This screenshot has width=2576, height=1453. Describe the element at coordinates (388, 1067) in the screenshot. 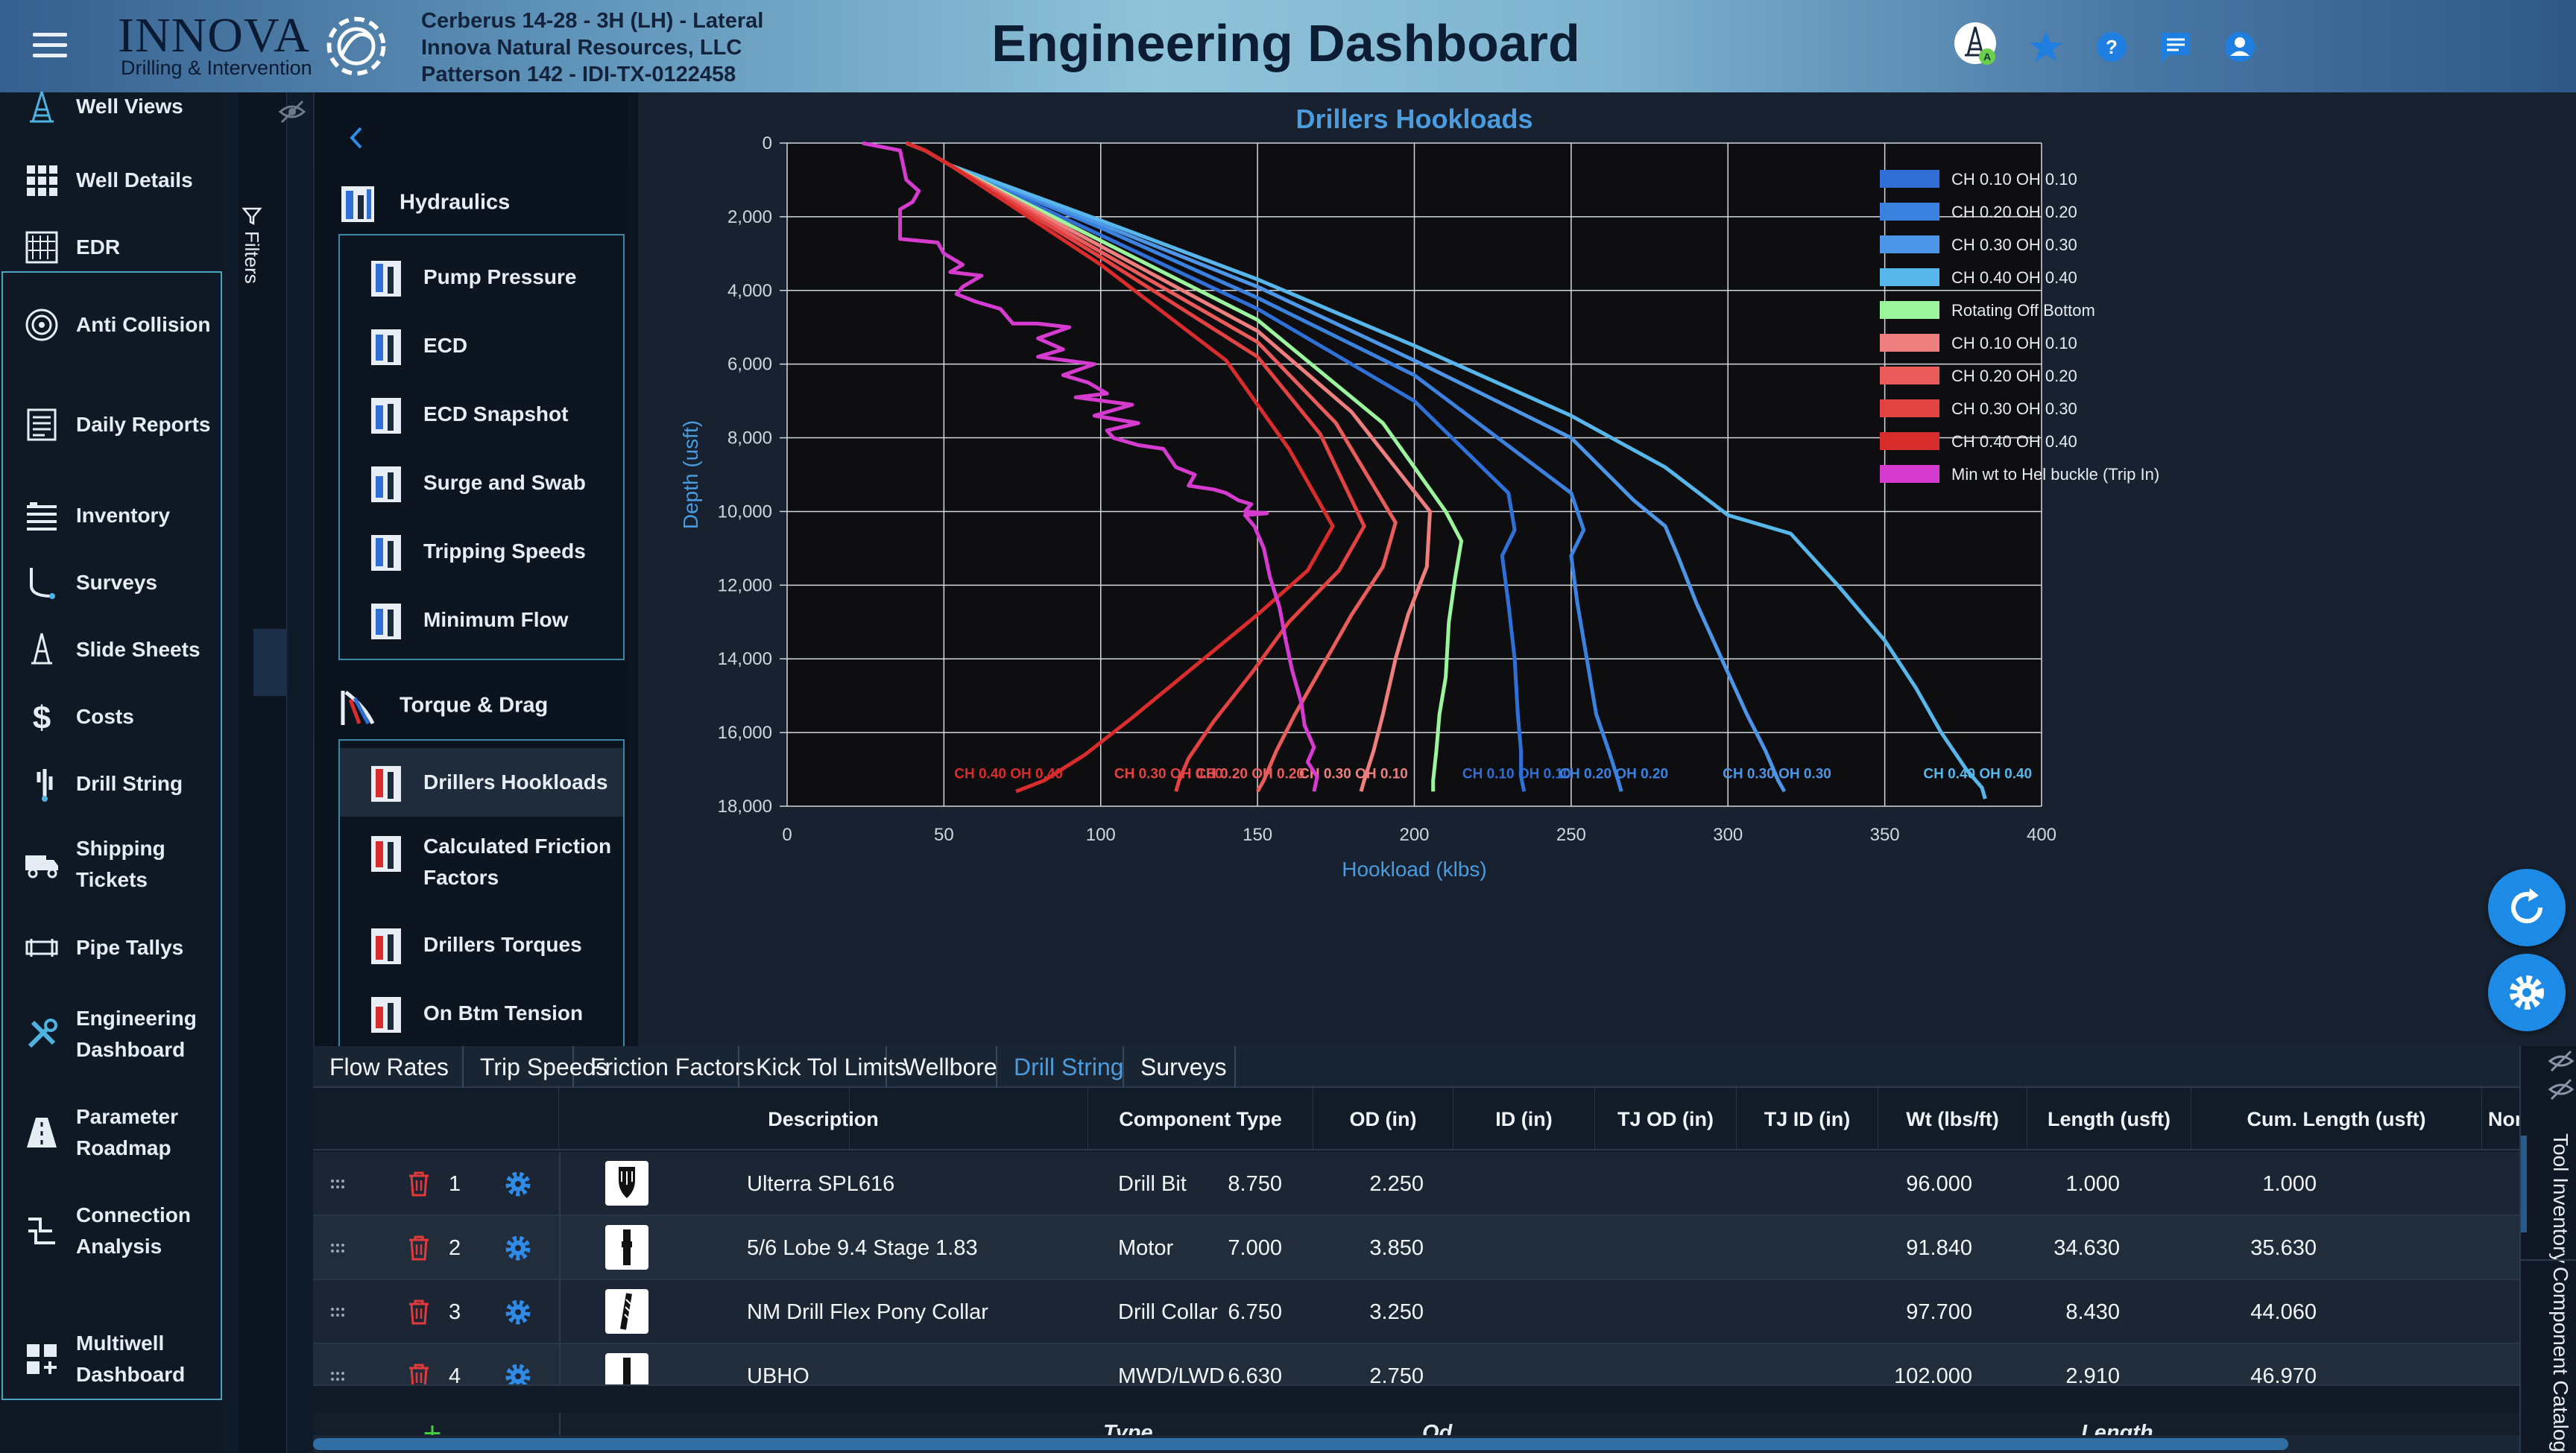

I see `tab-flow-rates: Flow Rates` at that location.